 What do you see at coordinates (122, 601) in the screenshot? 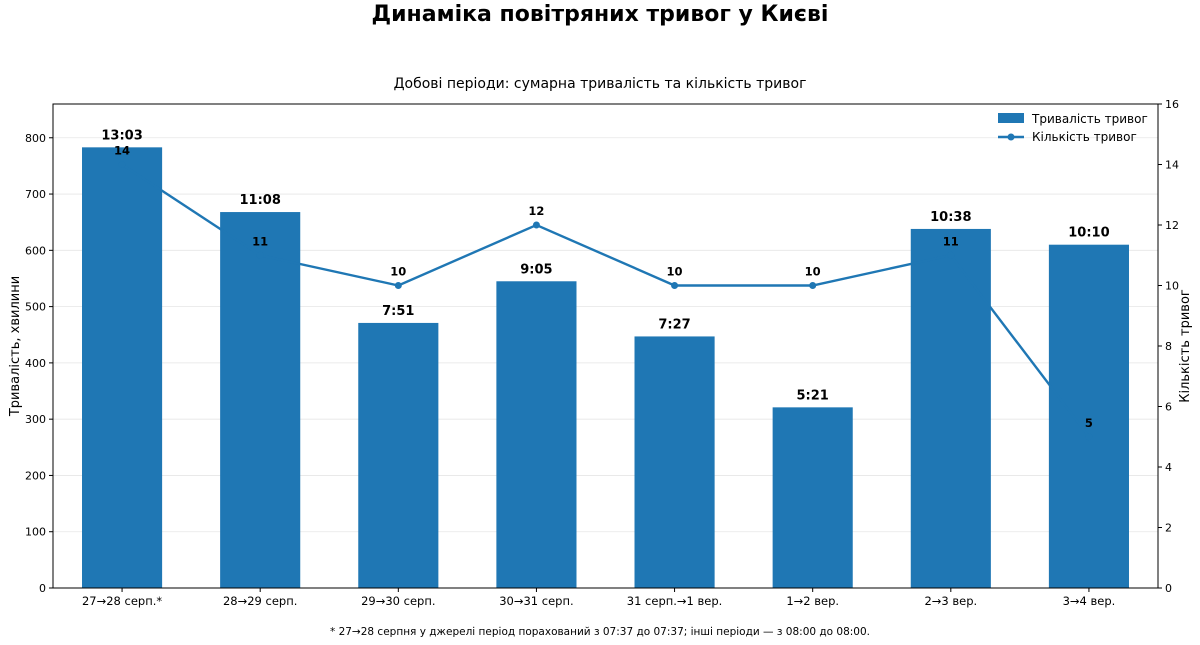
I see `x-tick-label: 27→28 серп.*` at bounding box center [122, 601].